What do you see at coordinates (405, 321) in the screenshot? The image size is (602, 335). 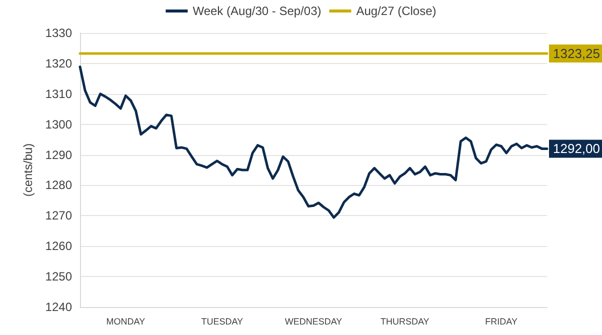 I see `x-tick-label: THURSDAY` at bounding box center [405, 321].